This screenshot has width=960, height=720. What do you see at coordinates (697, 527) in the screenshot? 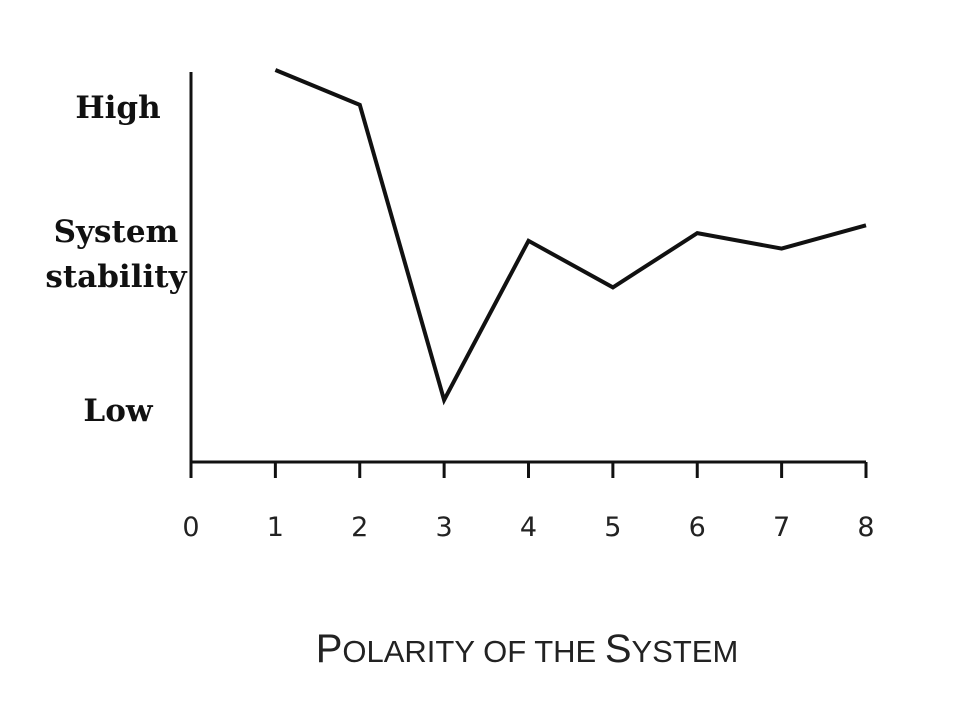
I see `x-tick-label-6: 6` at bounding box center [697, 527].